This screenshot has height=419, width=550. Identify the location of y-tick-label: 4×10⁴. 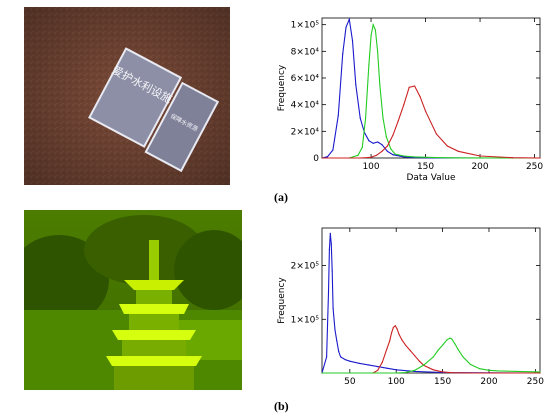
(305, 106).